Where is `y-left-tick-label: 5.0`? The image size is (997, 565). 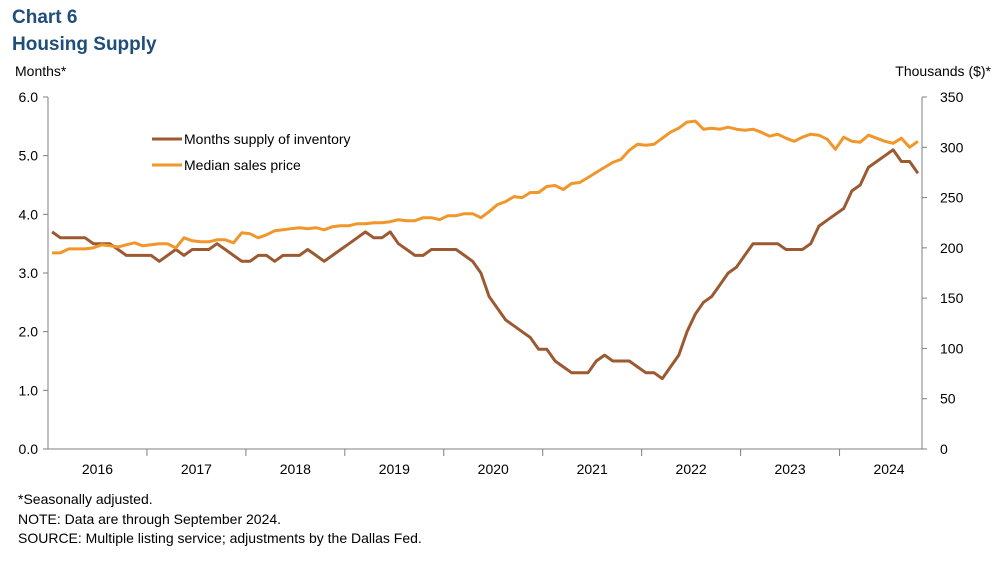 y-left-tick-label: 5.0 is located at coordinates (29, 156).